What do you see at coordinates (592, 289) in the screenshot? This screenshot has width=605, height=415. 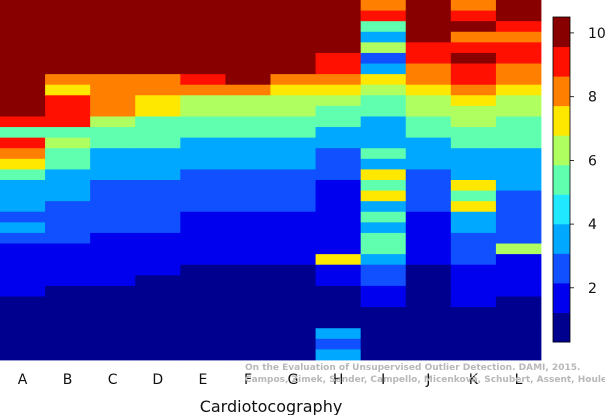 I see `colorbar-tick-label: 2` at bounding box center [592, 289].